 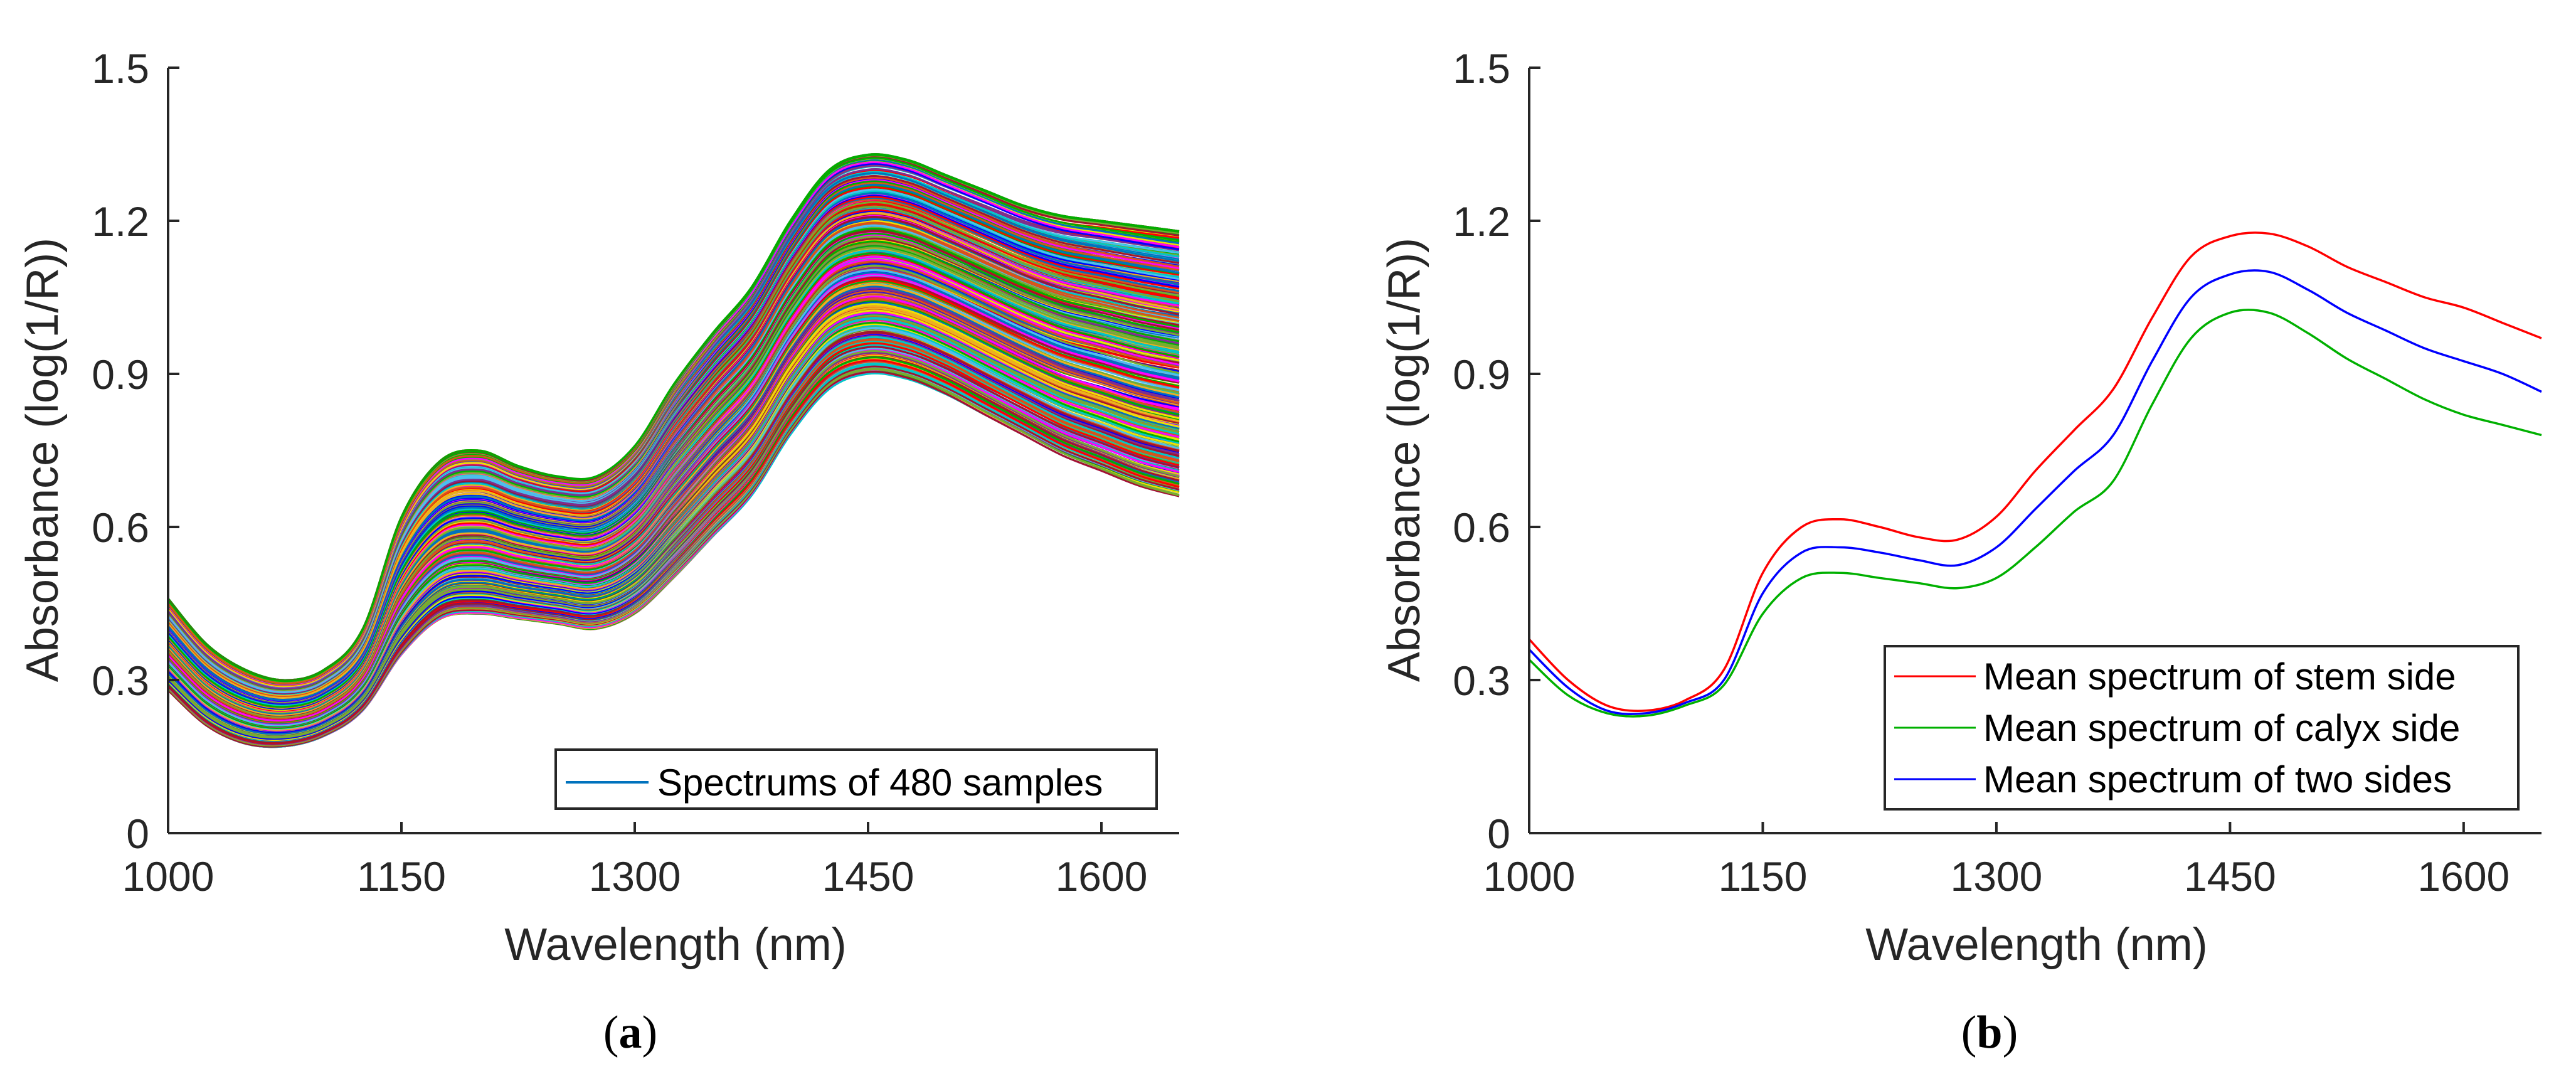 What do you see at coordinates (120, 222) in the screenshot?
I see `panel-a-y-tick-label: 1.2` at bounding box center [120, 222].